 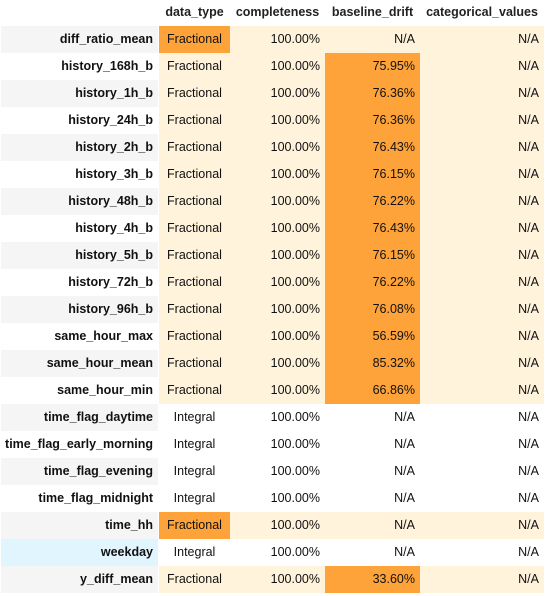 What do you see at coordinates (482, 12) in the screenshot?
I see `column-header-categorical-values: categorical_values` at bounding box center [482, 12].